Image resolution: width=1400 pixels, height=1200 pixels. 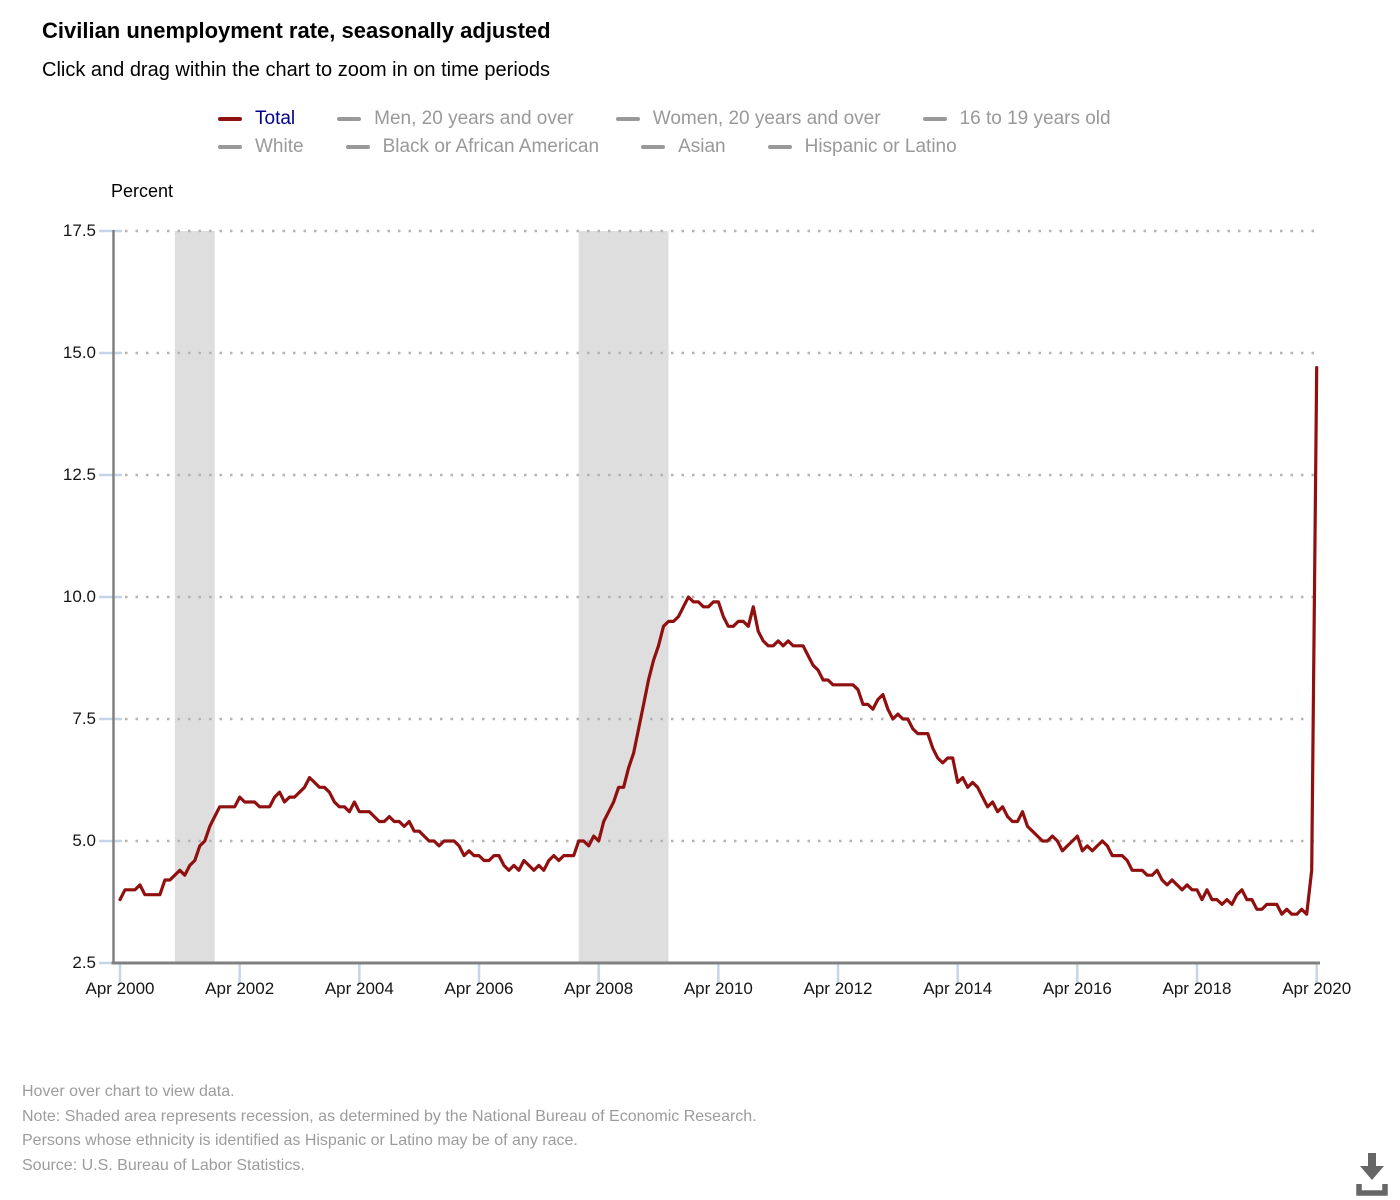 I want to click on legend-item-hispanic-or-latino: Hispanic or Latino, so click(x=862, y=147).